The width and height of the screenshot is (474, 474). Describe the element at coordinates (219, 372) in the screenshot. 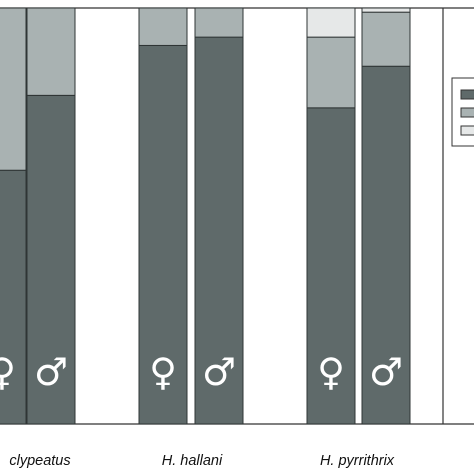

I see `male-symbol-4: ♂` at that location.